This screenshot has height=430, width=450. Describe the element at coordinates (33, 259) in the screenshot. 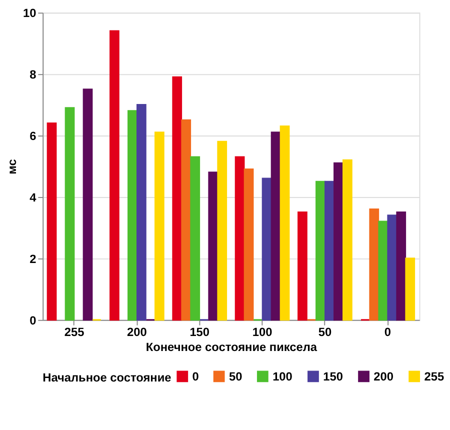

I see `y-tick-label: 2` at that location.